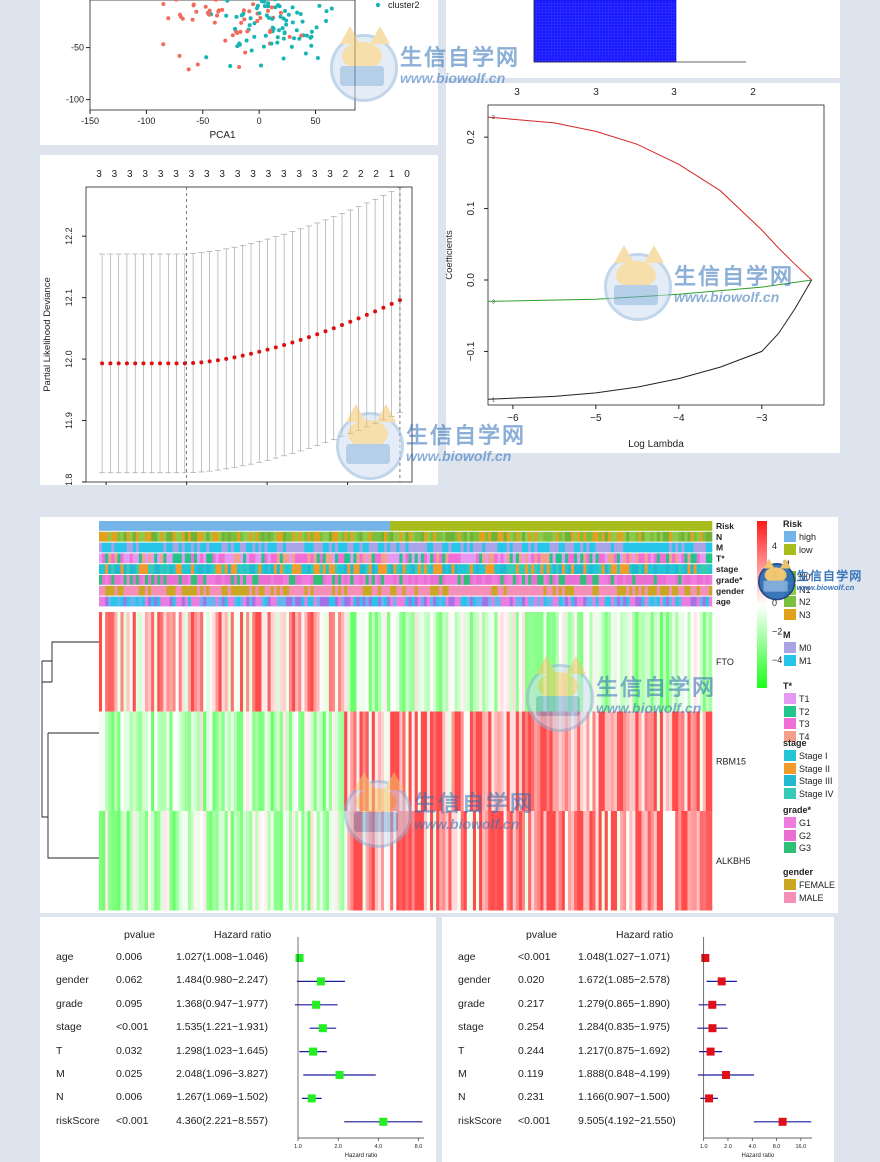 Image resolution: width=880 pixels, height=1162 pixels. What do you see at coordinates (294, 38) in the screenshot?
I see `scatter-point` at bounding box center [294, 38].